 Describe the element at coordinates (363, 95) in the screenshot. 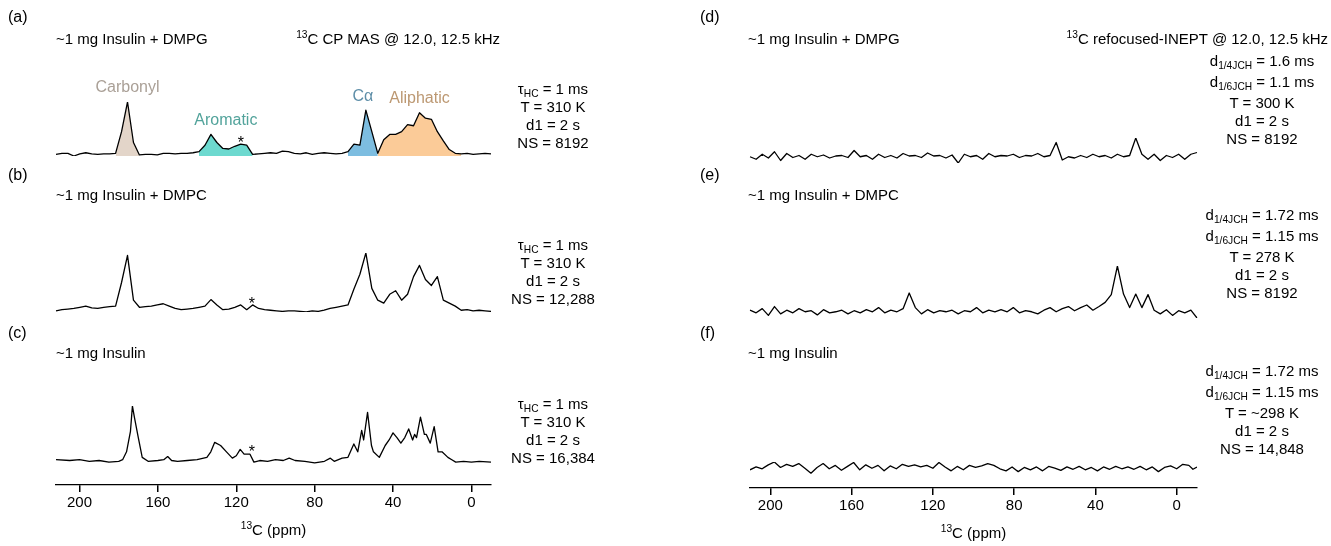

I see `series-label: Cα` at that location.